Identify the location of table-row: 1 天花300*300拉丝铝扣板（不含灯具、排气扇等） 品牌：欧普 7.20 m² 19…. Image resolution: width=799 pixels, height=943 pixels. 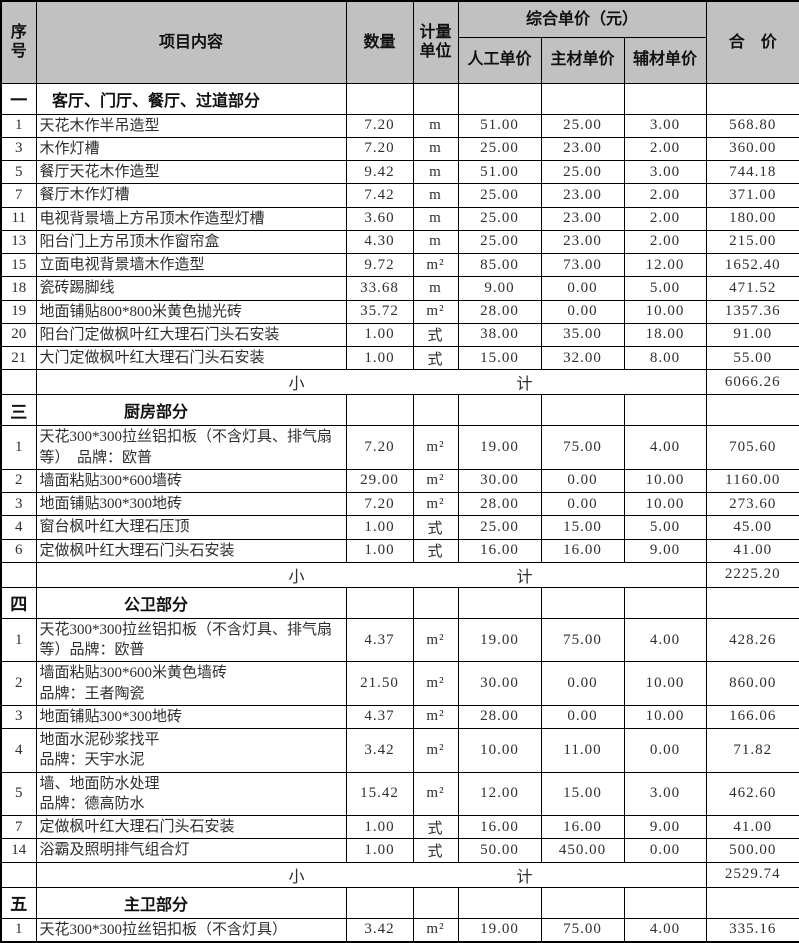
(399, 447).